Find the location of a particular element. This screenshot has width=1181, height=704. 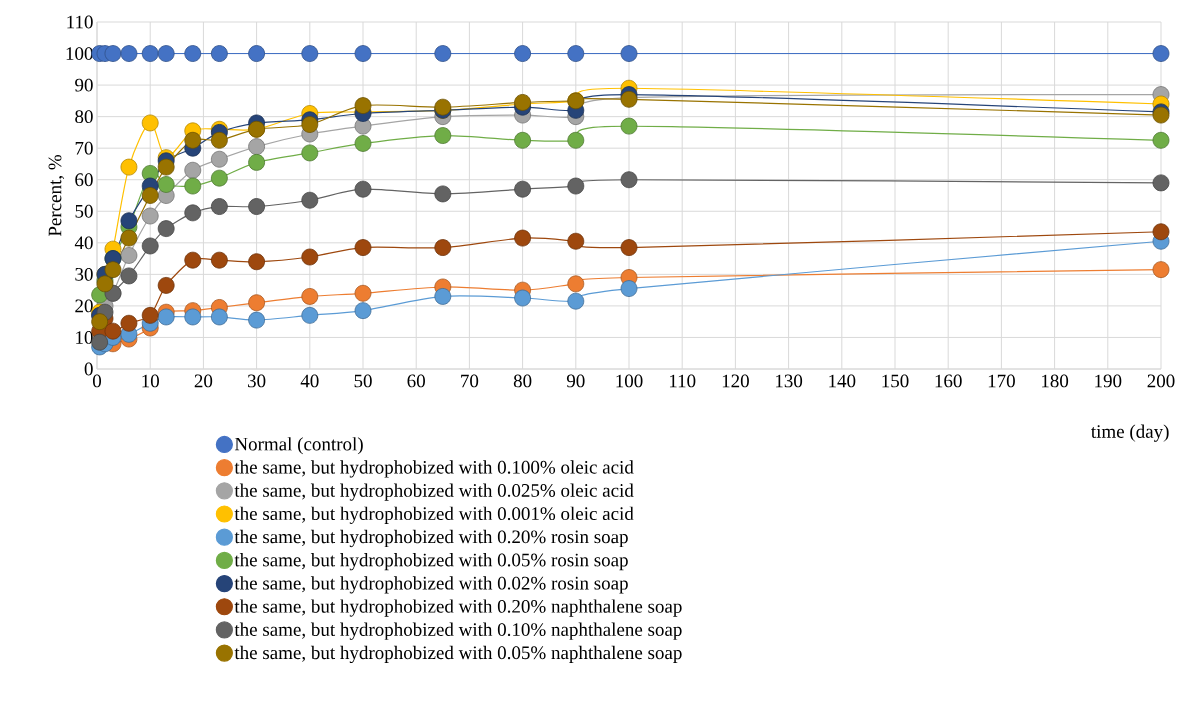

legend-label: the same, but hydrophobized with 0.001% oleic acid is located at coordinates (434, 515).